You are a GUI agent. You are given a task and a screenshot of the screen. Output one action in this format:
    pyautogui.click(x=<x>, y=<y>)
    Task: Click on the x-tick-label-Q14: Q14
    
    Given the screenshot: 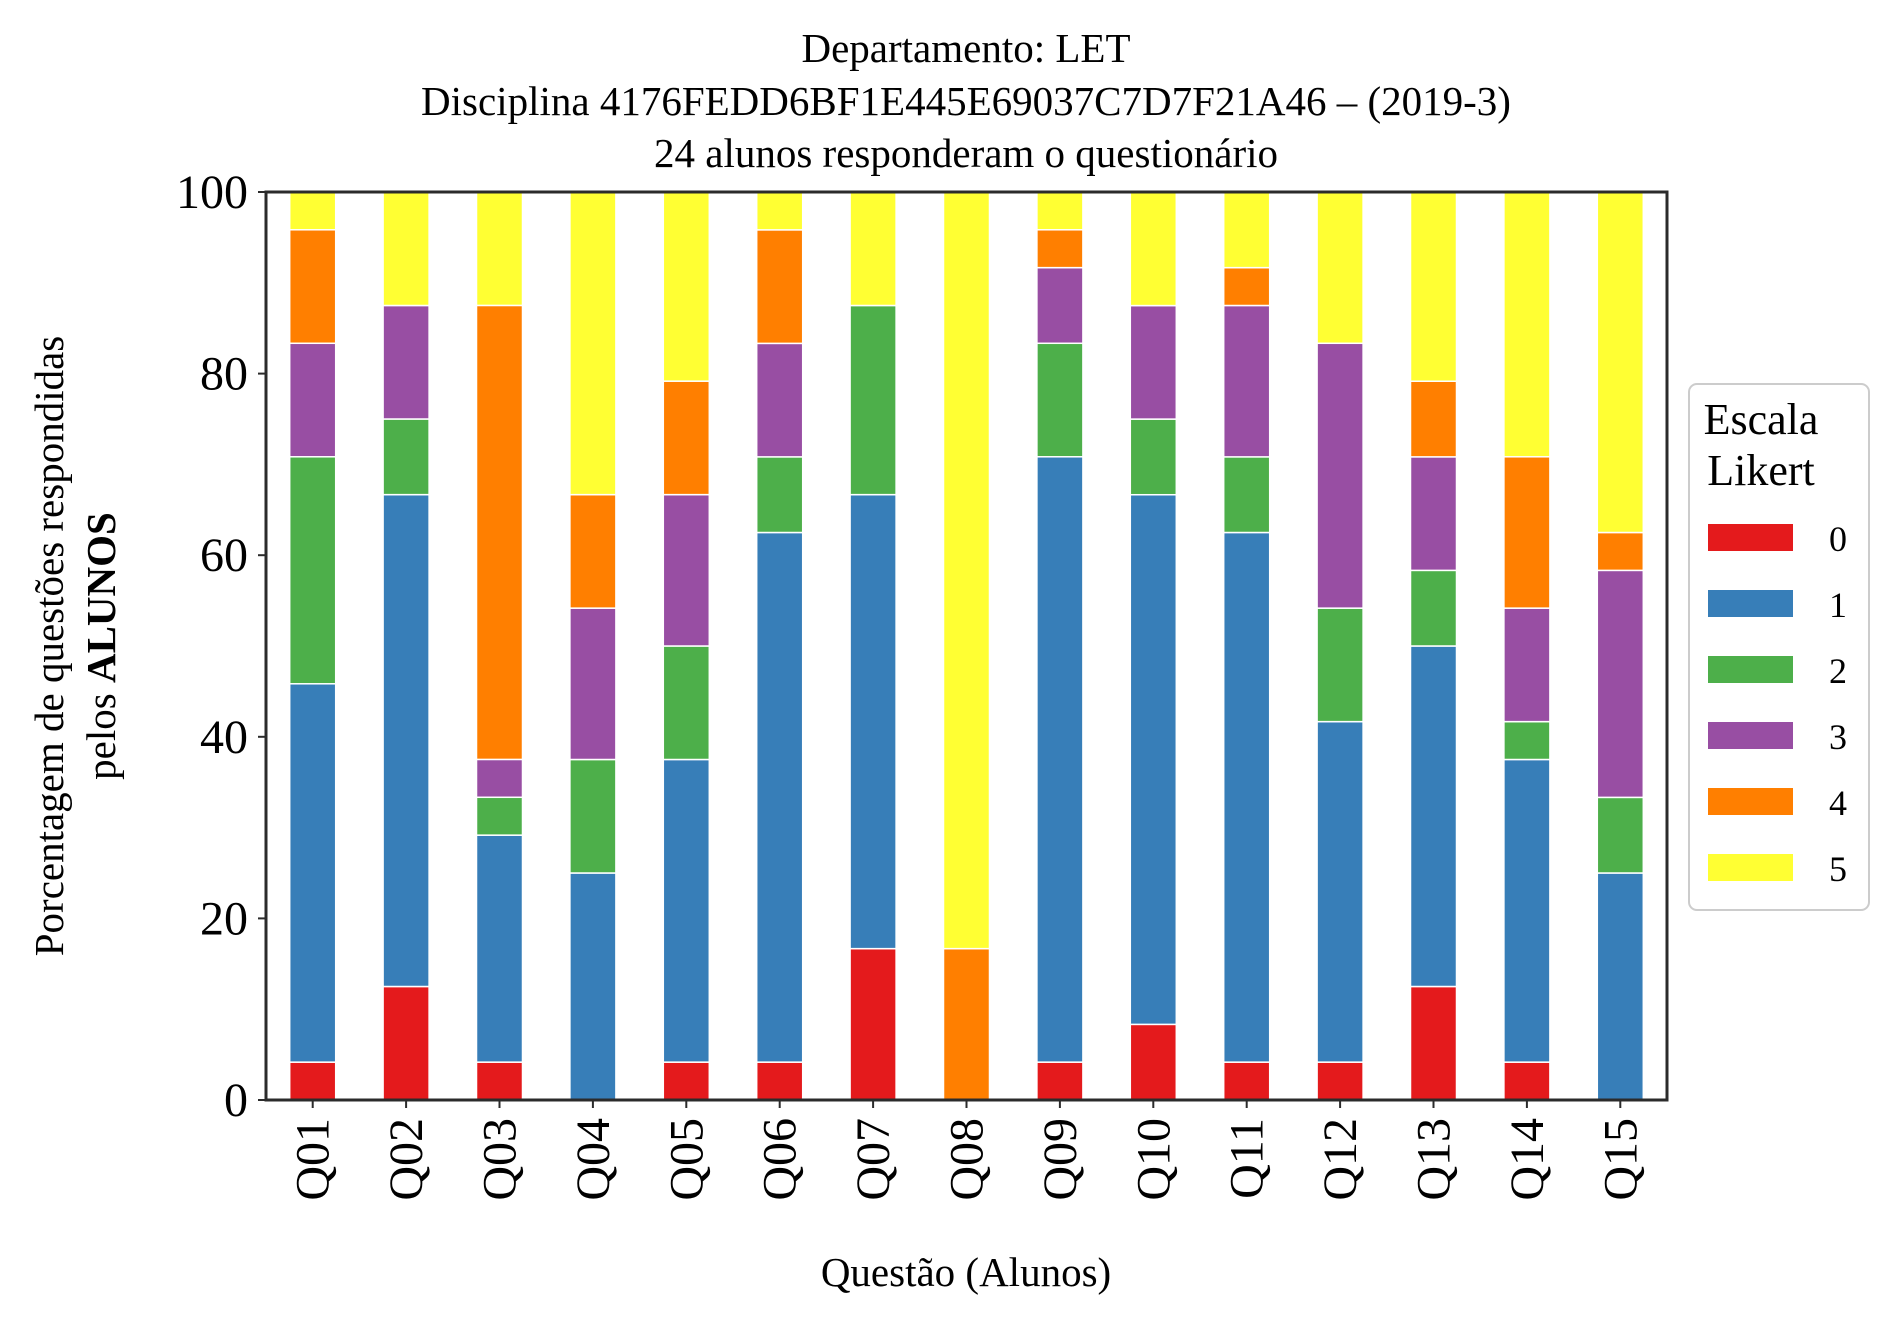 What is the action you would take?
    pyautogui.click(x=1527, y=1159)
    